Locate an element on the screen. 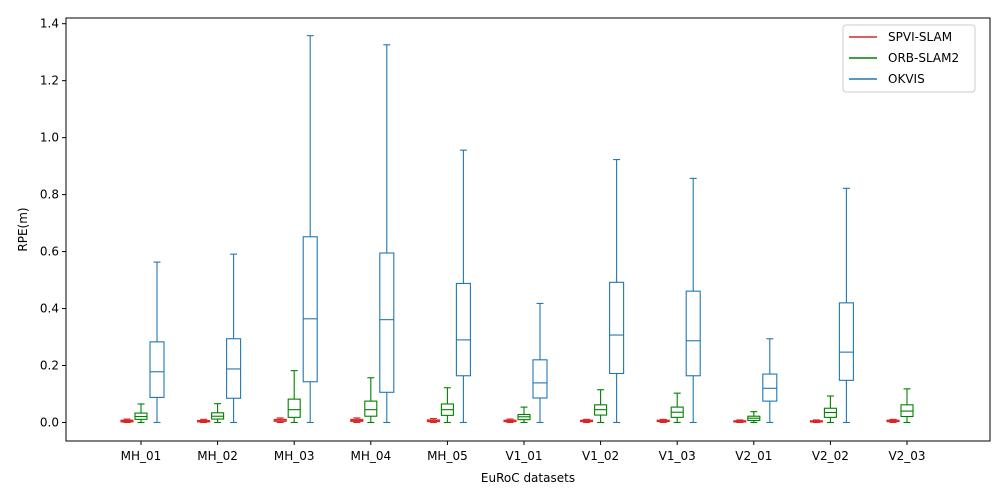 The width and height of the screenshot is (1000, 500). y-tick-label: 1.0 is located at coordinates (49, 138).